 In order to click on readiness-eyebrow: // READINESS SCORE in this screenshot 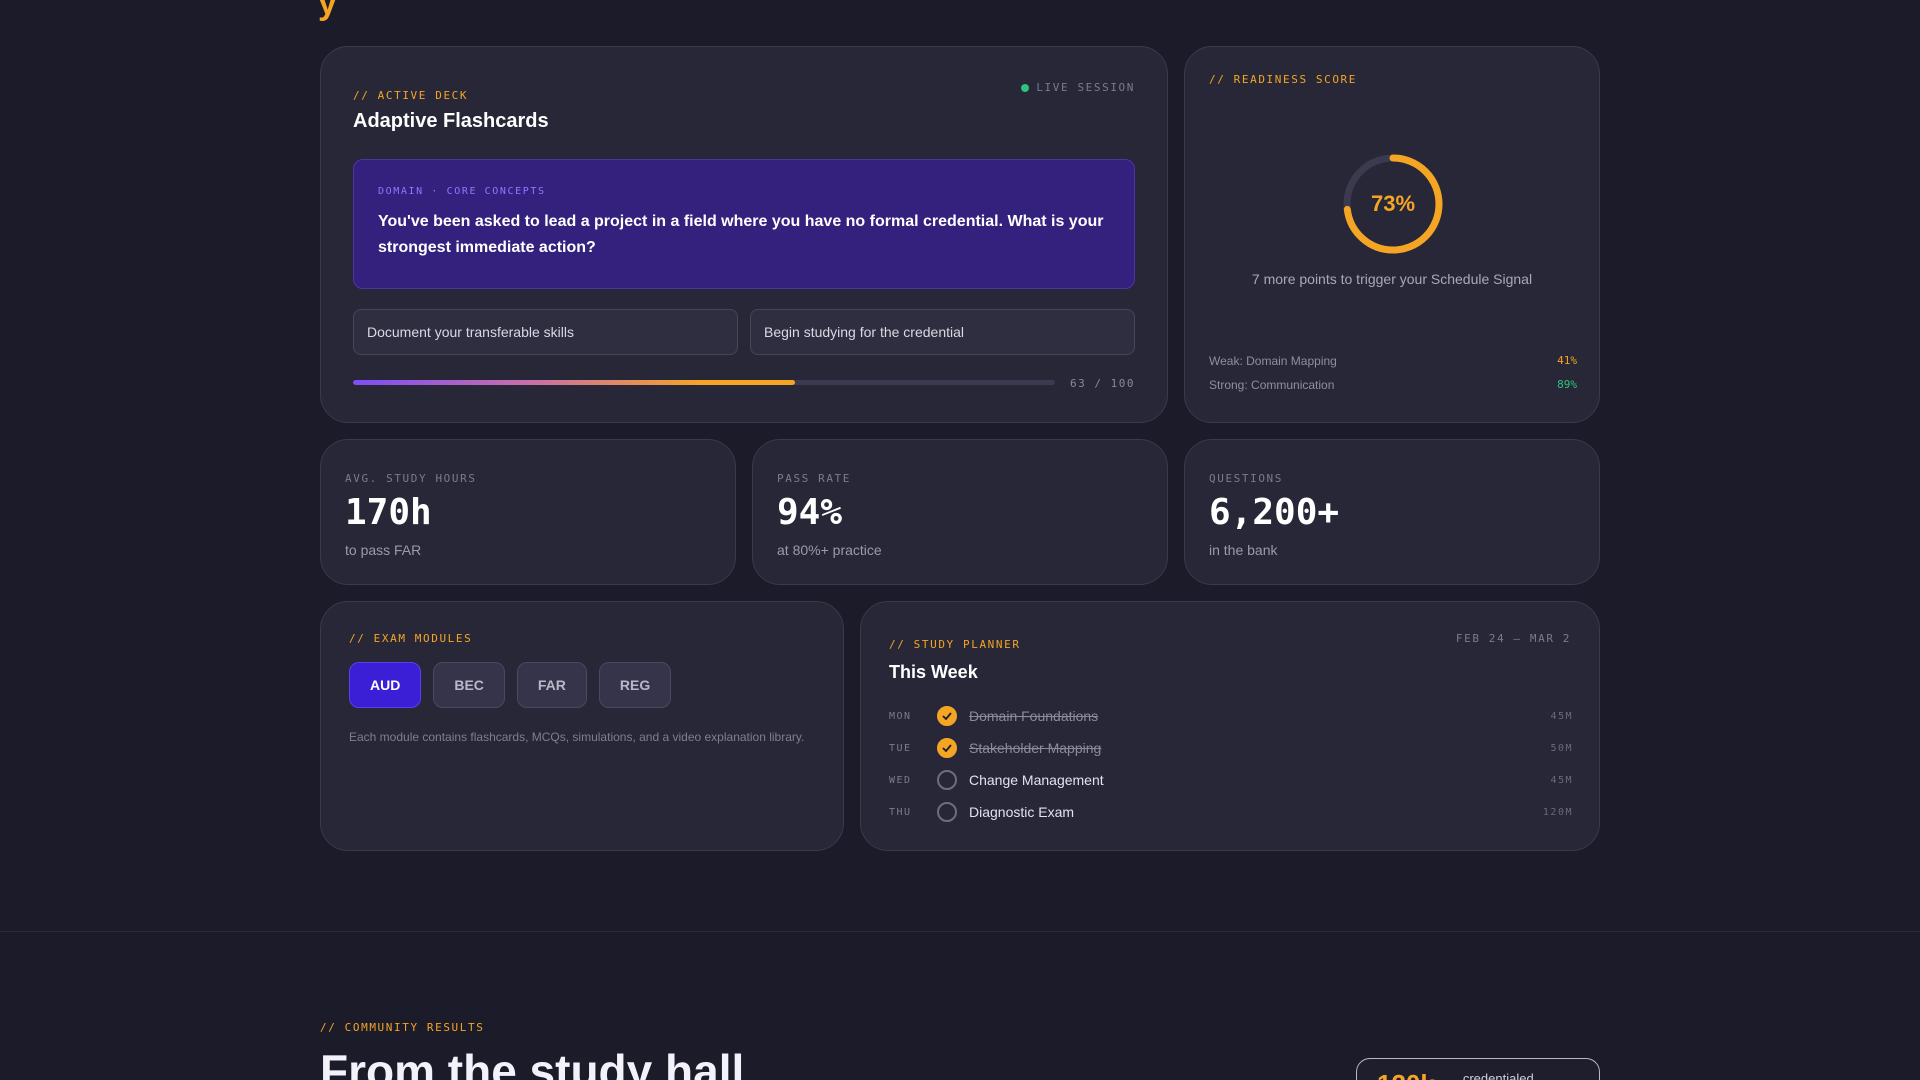, I will do `click(1283, 79)`.